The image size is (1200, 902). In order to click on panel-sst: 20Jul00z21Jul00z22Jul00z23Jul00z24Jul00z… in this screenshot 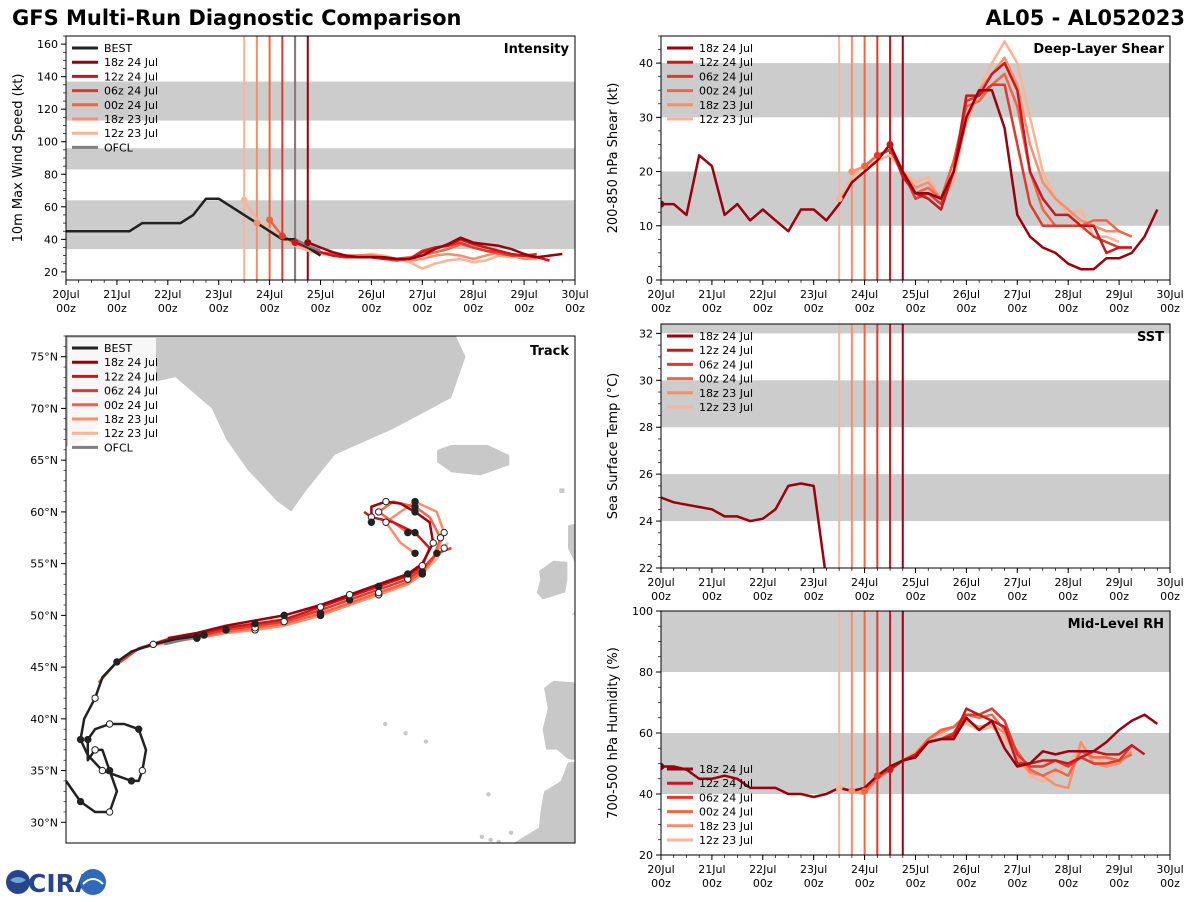, I will do `click(895, 463)`.